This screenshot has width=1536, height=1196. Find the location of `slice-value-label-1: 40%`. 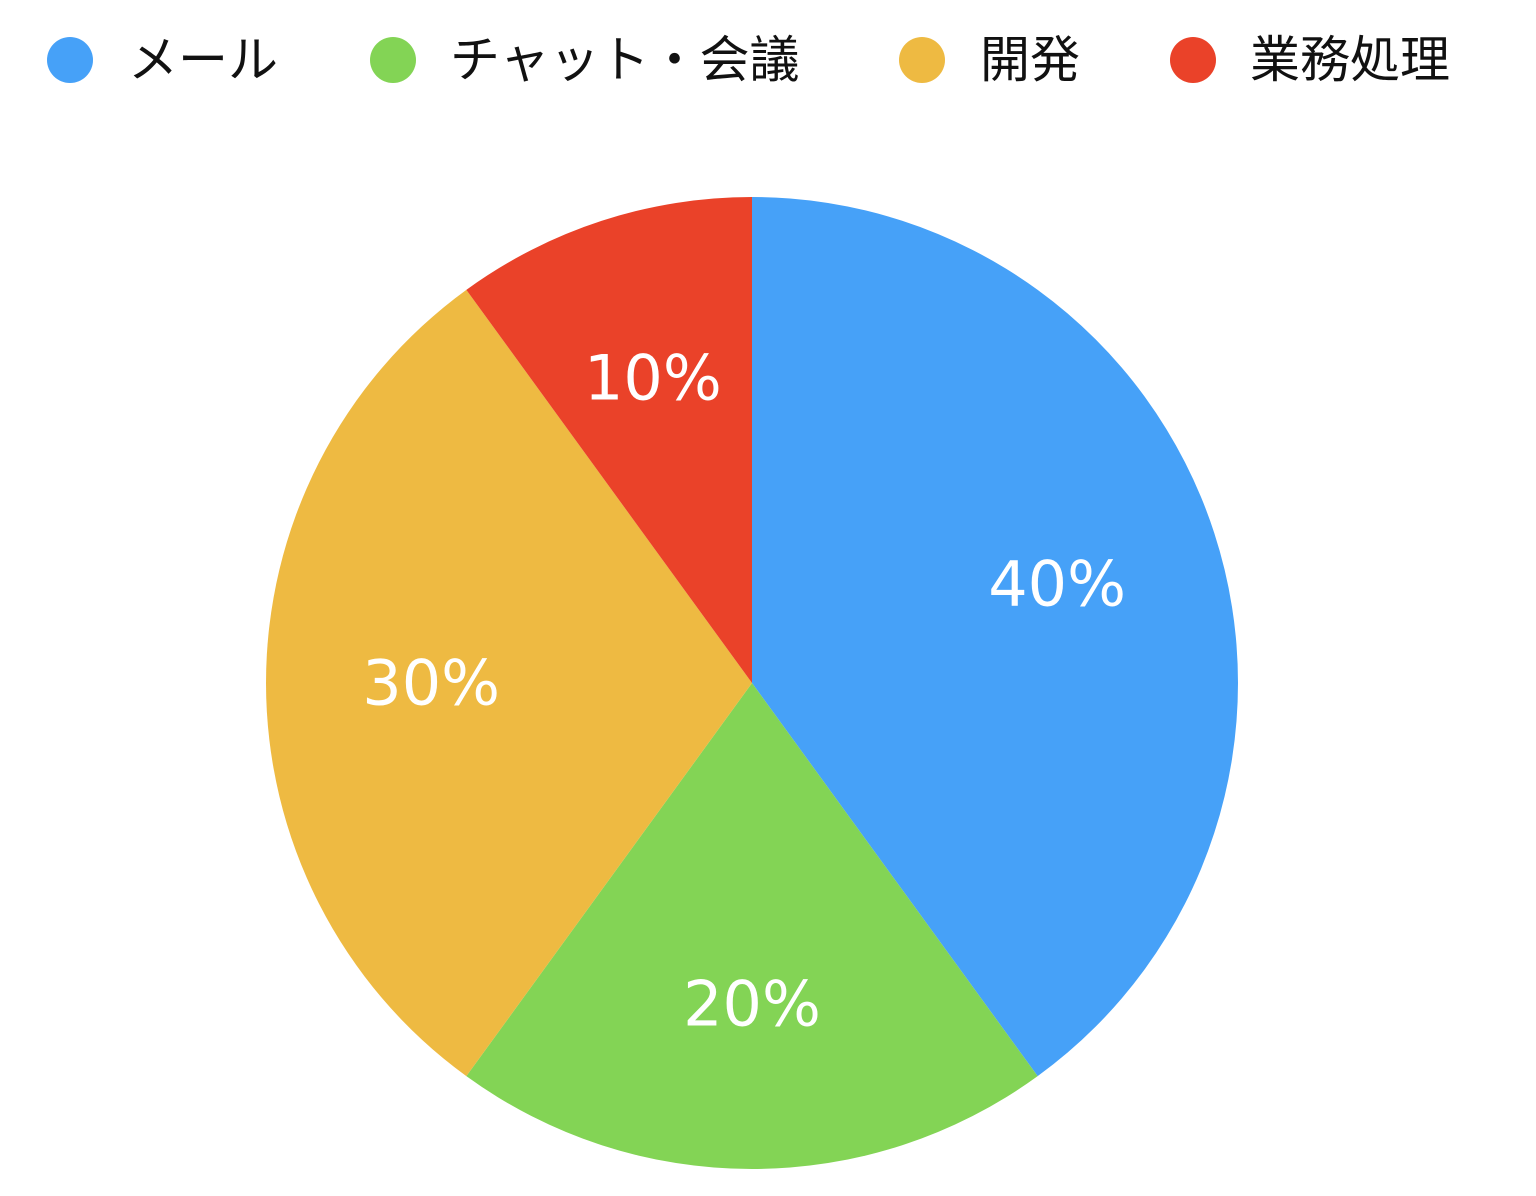

slice-value-label-1: 40% is located at coordinates (1057, 583).